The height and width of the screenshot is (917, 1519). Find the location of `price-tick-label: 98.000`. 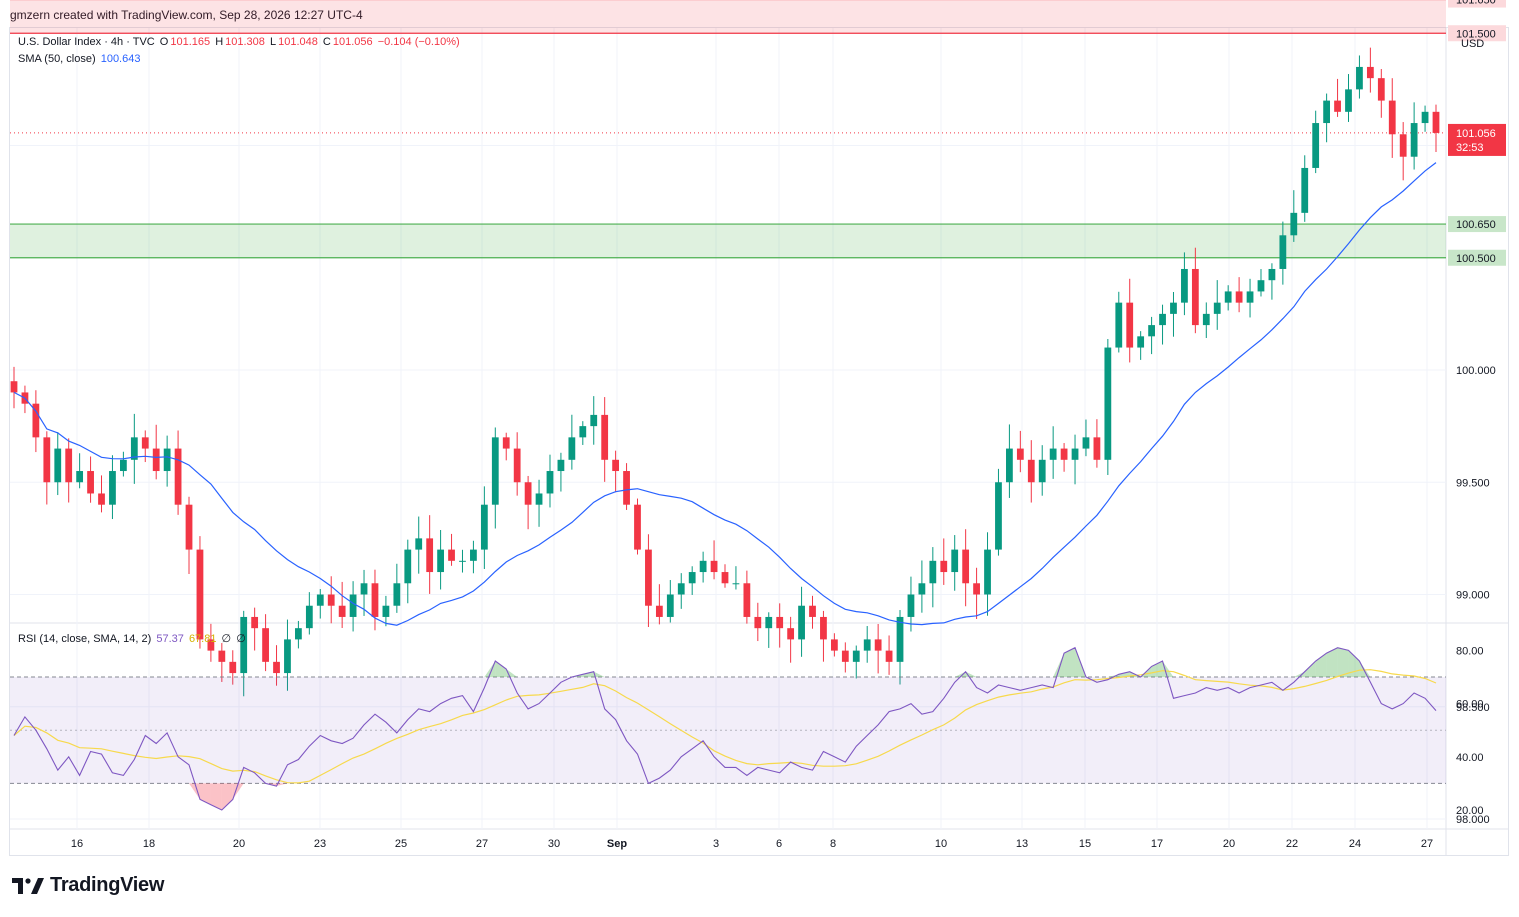

price-tick-label: 98.000 is located at coordinates (1473, 820).